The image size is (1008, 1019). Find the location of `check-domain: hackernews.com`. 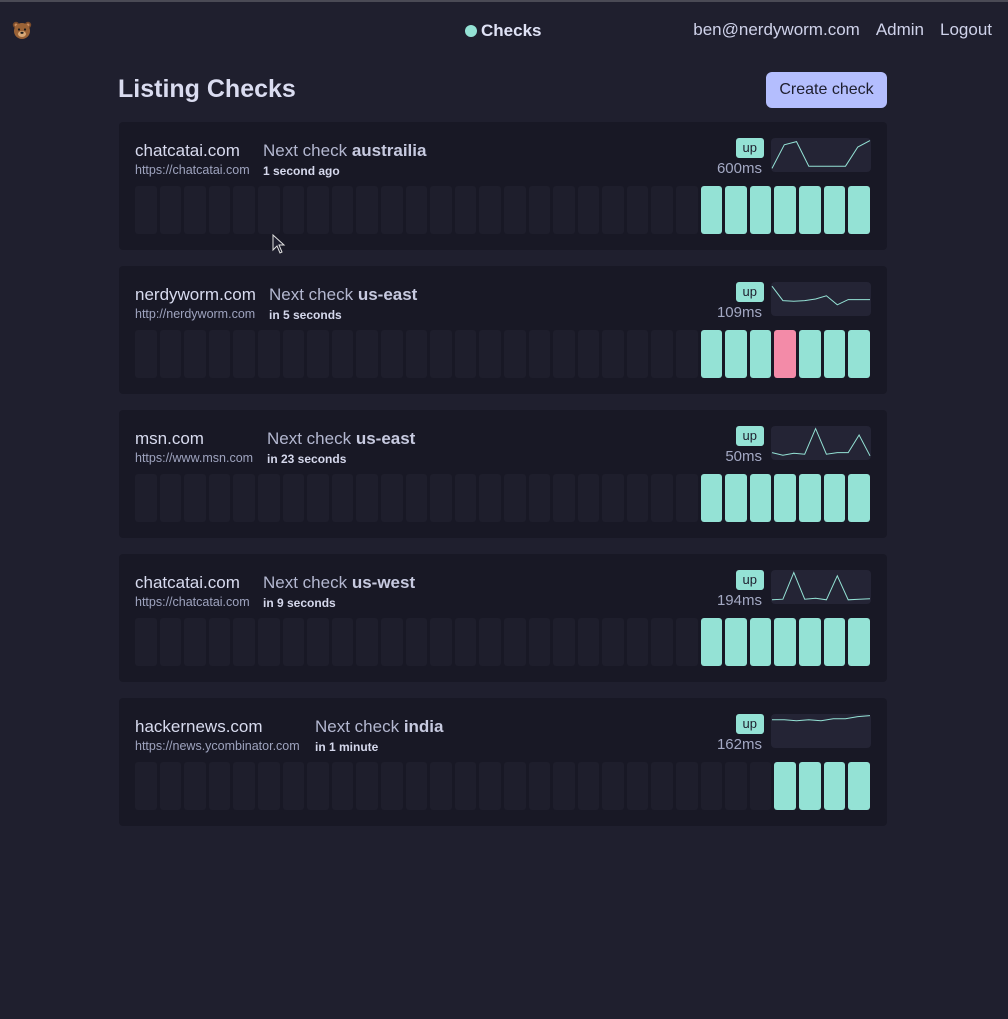

check-domain: hackernews.com is located at coordinates (199, 726).